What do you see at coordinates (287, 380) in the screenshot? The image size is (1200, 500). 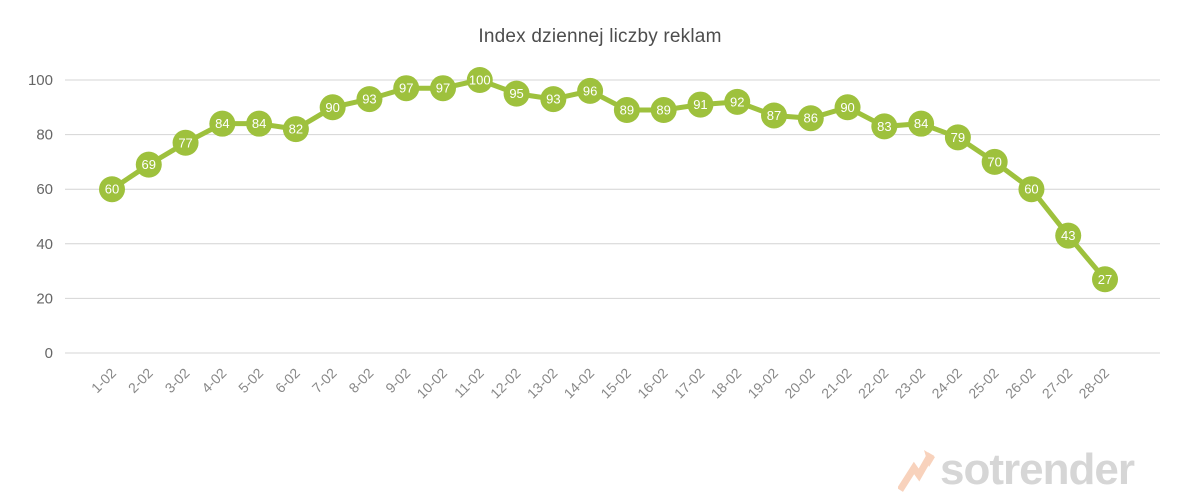 I see `x-tick-label: 6-02` at bounding box center [287, 380].